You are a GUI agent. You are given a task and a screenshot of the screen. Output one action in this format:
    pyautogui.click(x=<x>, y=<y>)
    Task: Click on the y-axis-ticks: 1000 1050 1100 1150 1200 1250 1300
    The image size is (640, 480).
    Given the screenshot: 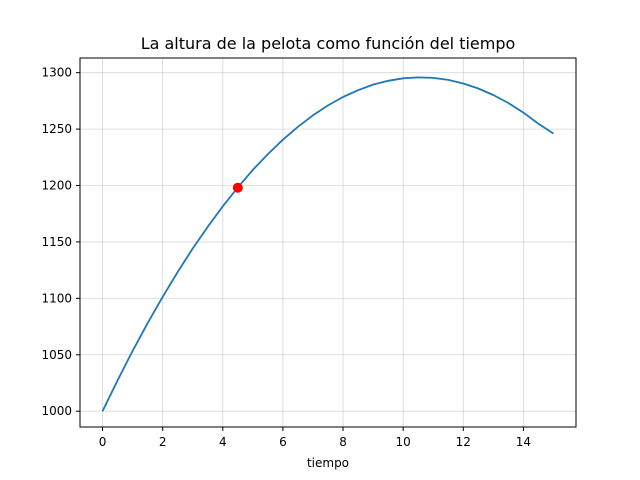 What is the action you would take?
    pyautogui.click(x=60, y=242)
    